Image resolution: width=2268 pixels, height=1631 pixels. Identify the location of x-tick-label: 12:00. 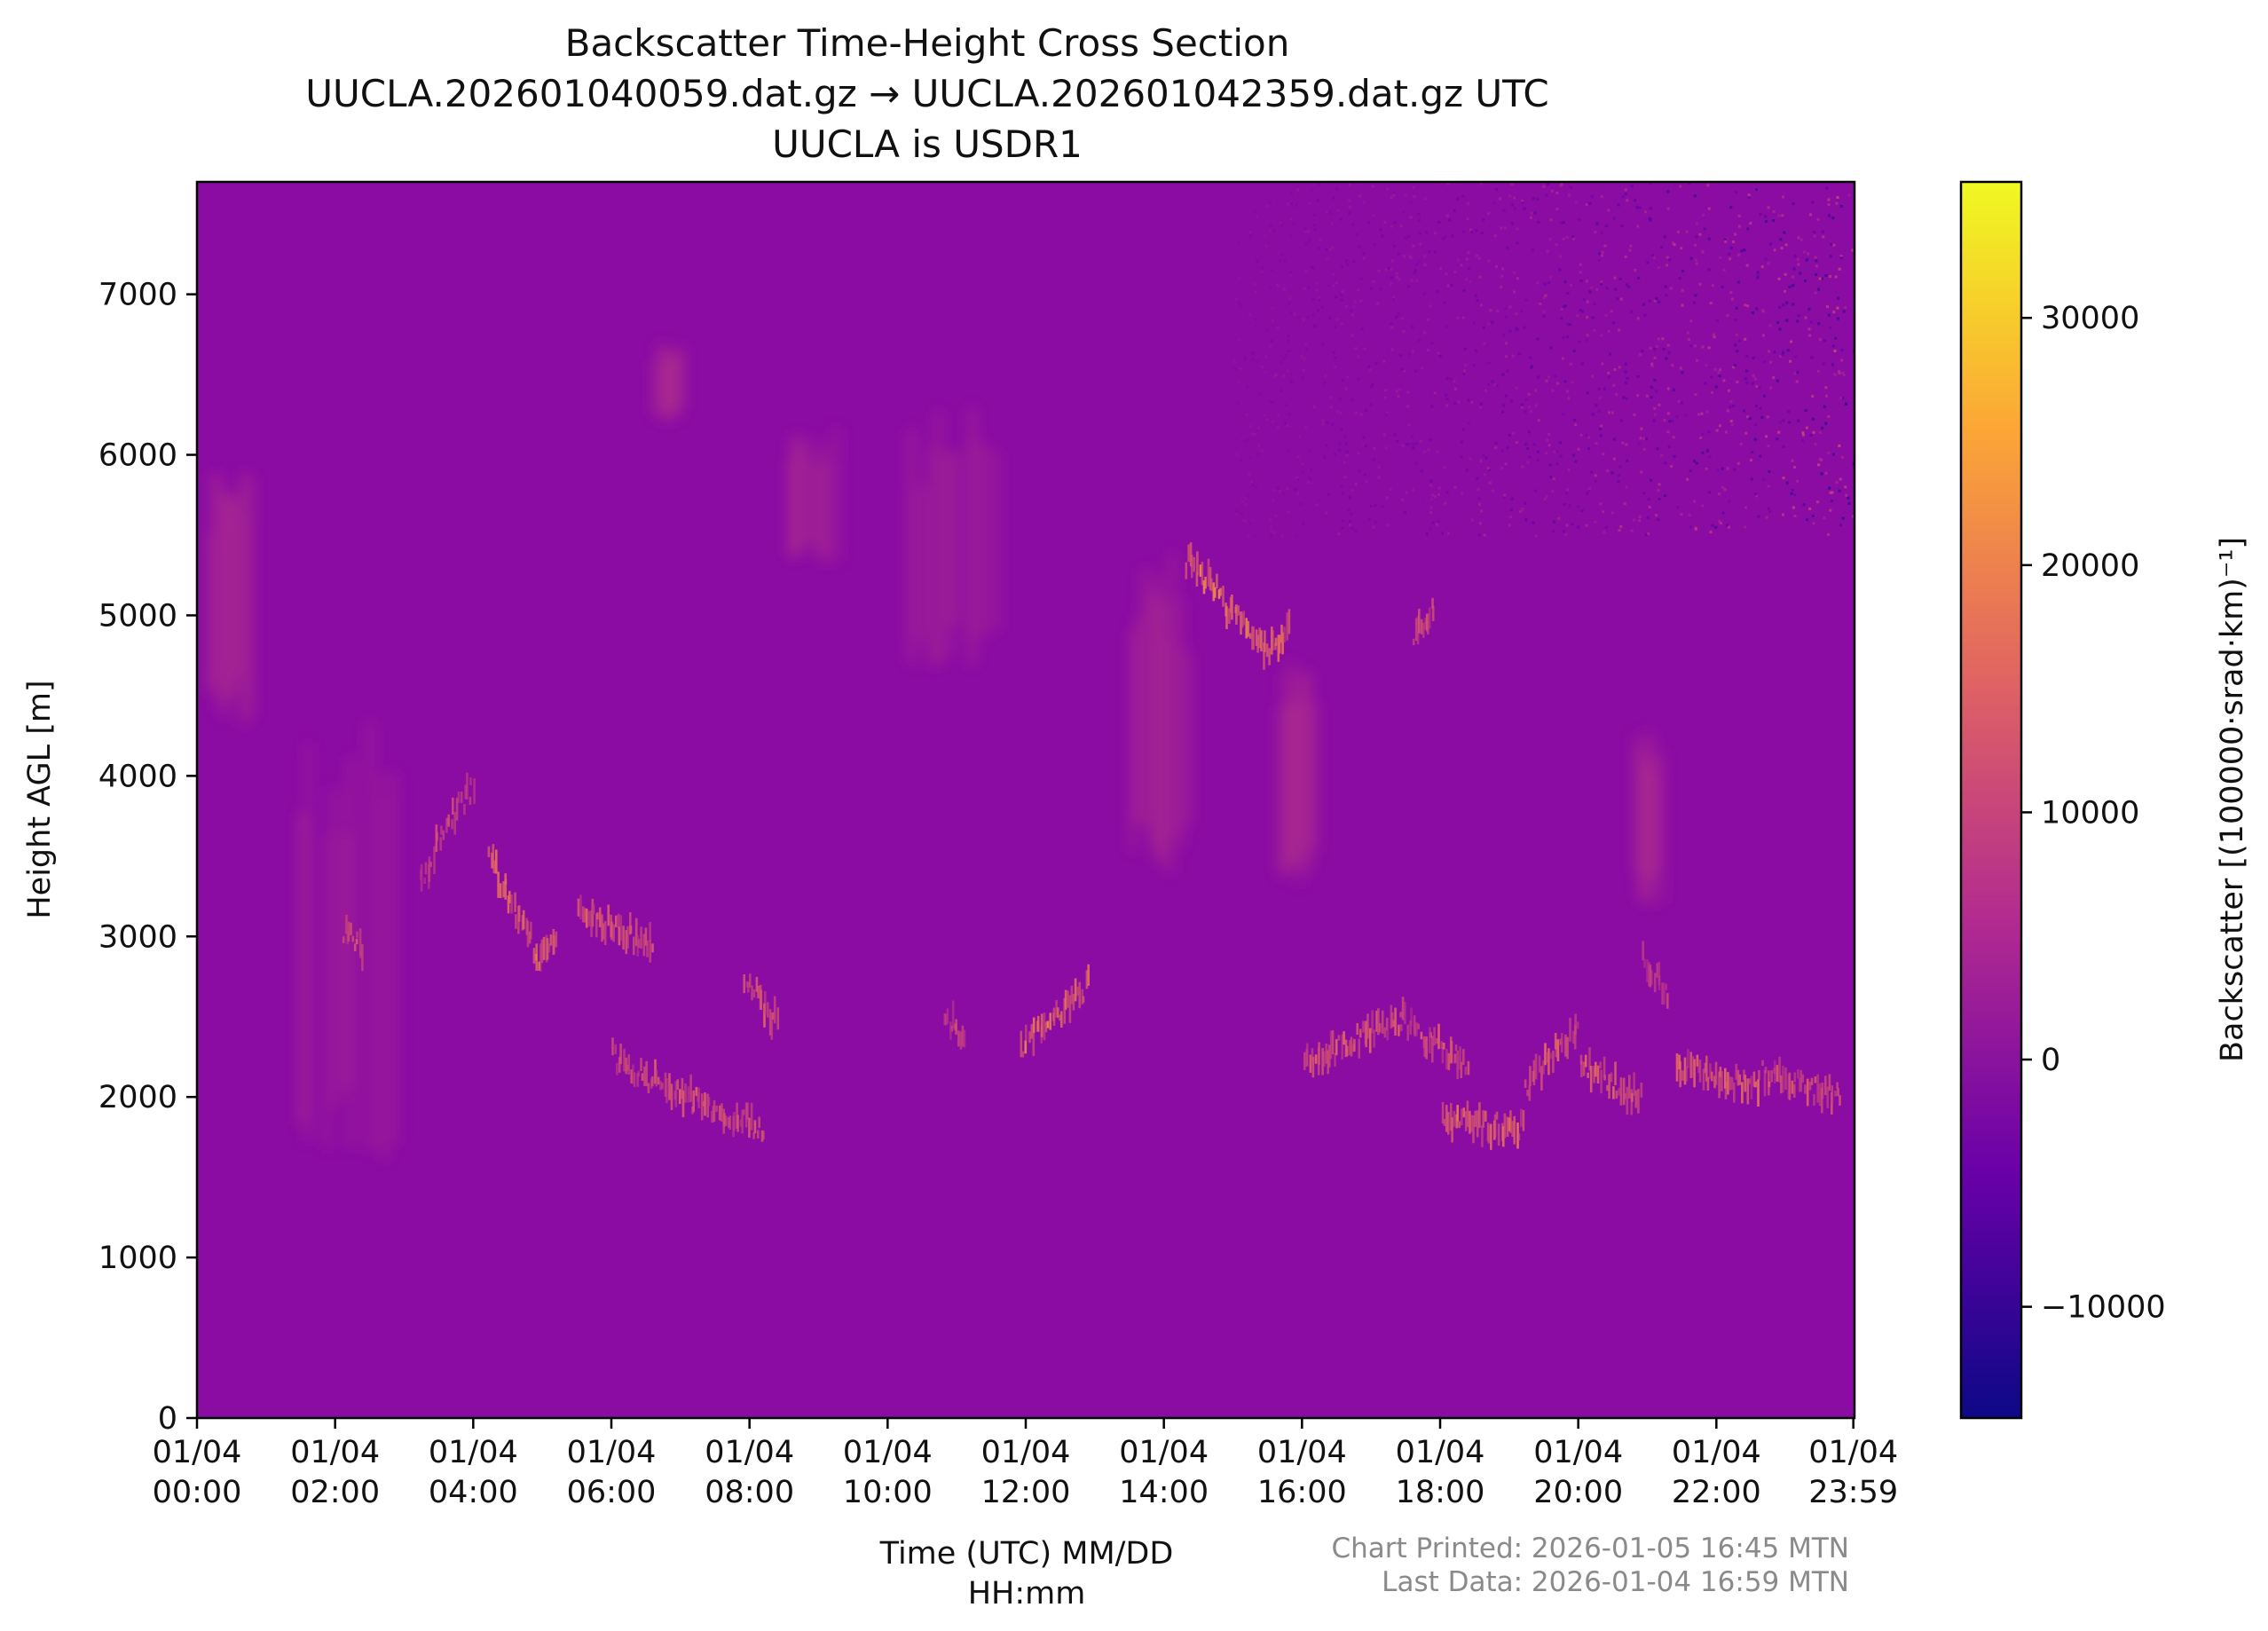
(1026, 1493).